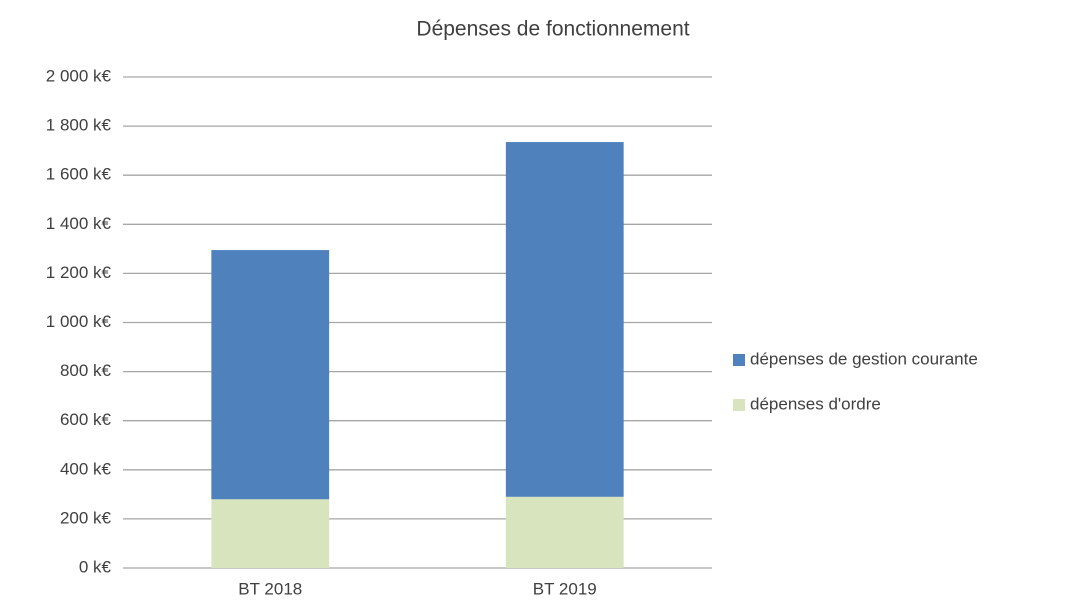 This screenshot has height=605, width=1072. What do you see at coordinates (79, 125) in the screenshot?
I see `y-tick-label: 1 800 k€` at bounding box center [79, 125].